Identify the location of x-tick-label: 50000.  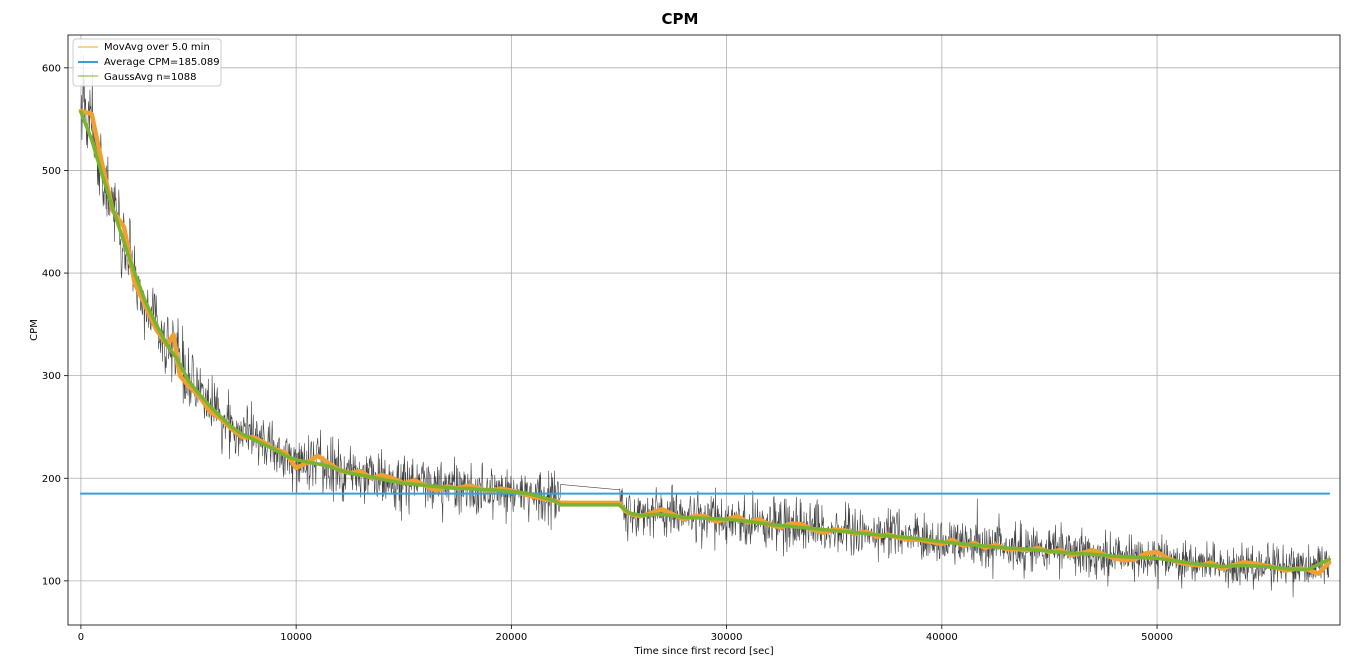
(1157, 637).